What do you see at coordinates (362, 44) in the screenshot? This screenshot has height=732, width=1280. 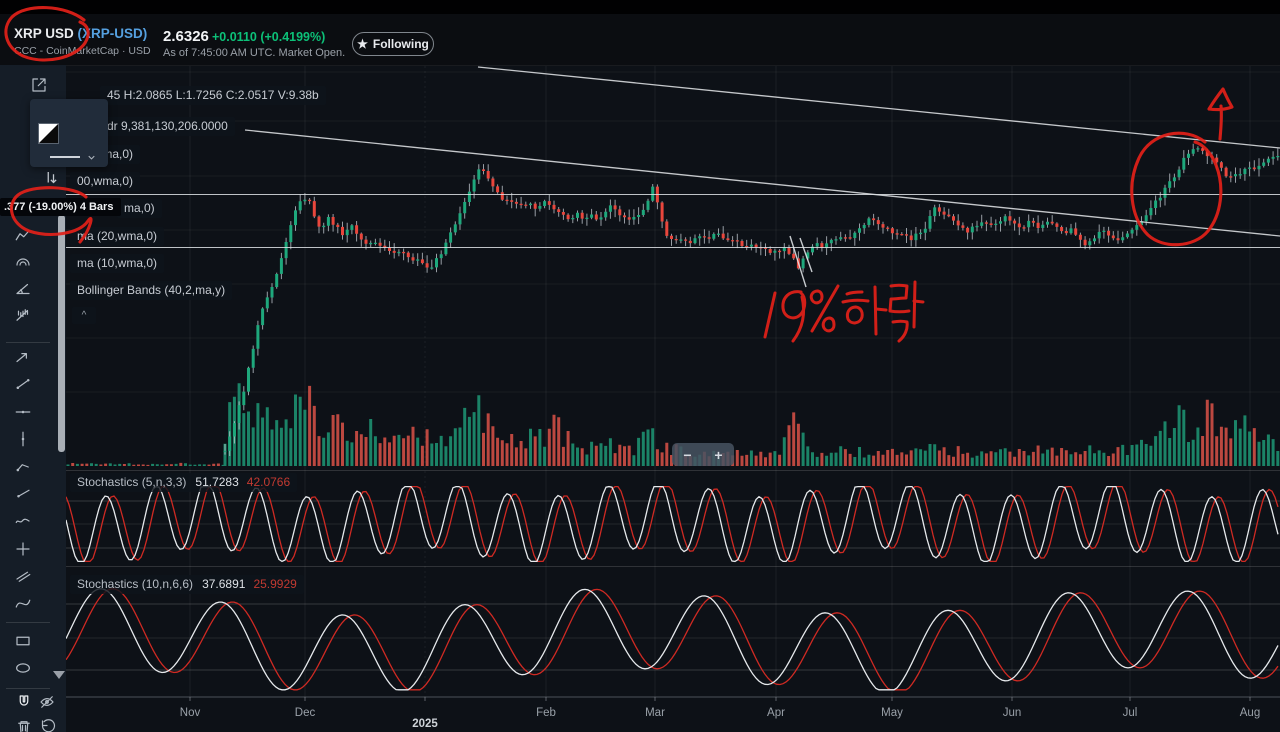 I see `star-icon: ★` at bounding box center [362, 44].